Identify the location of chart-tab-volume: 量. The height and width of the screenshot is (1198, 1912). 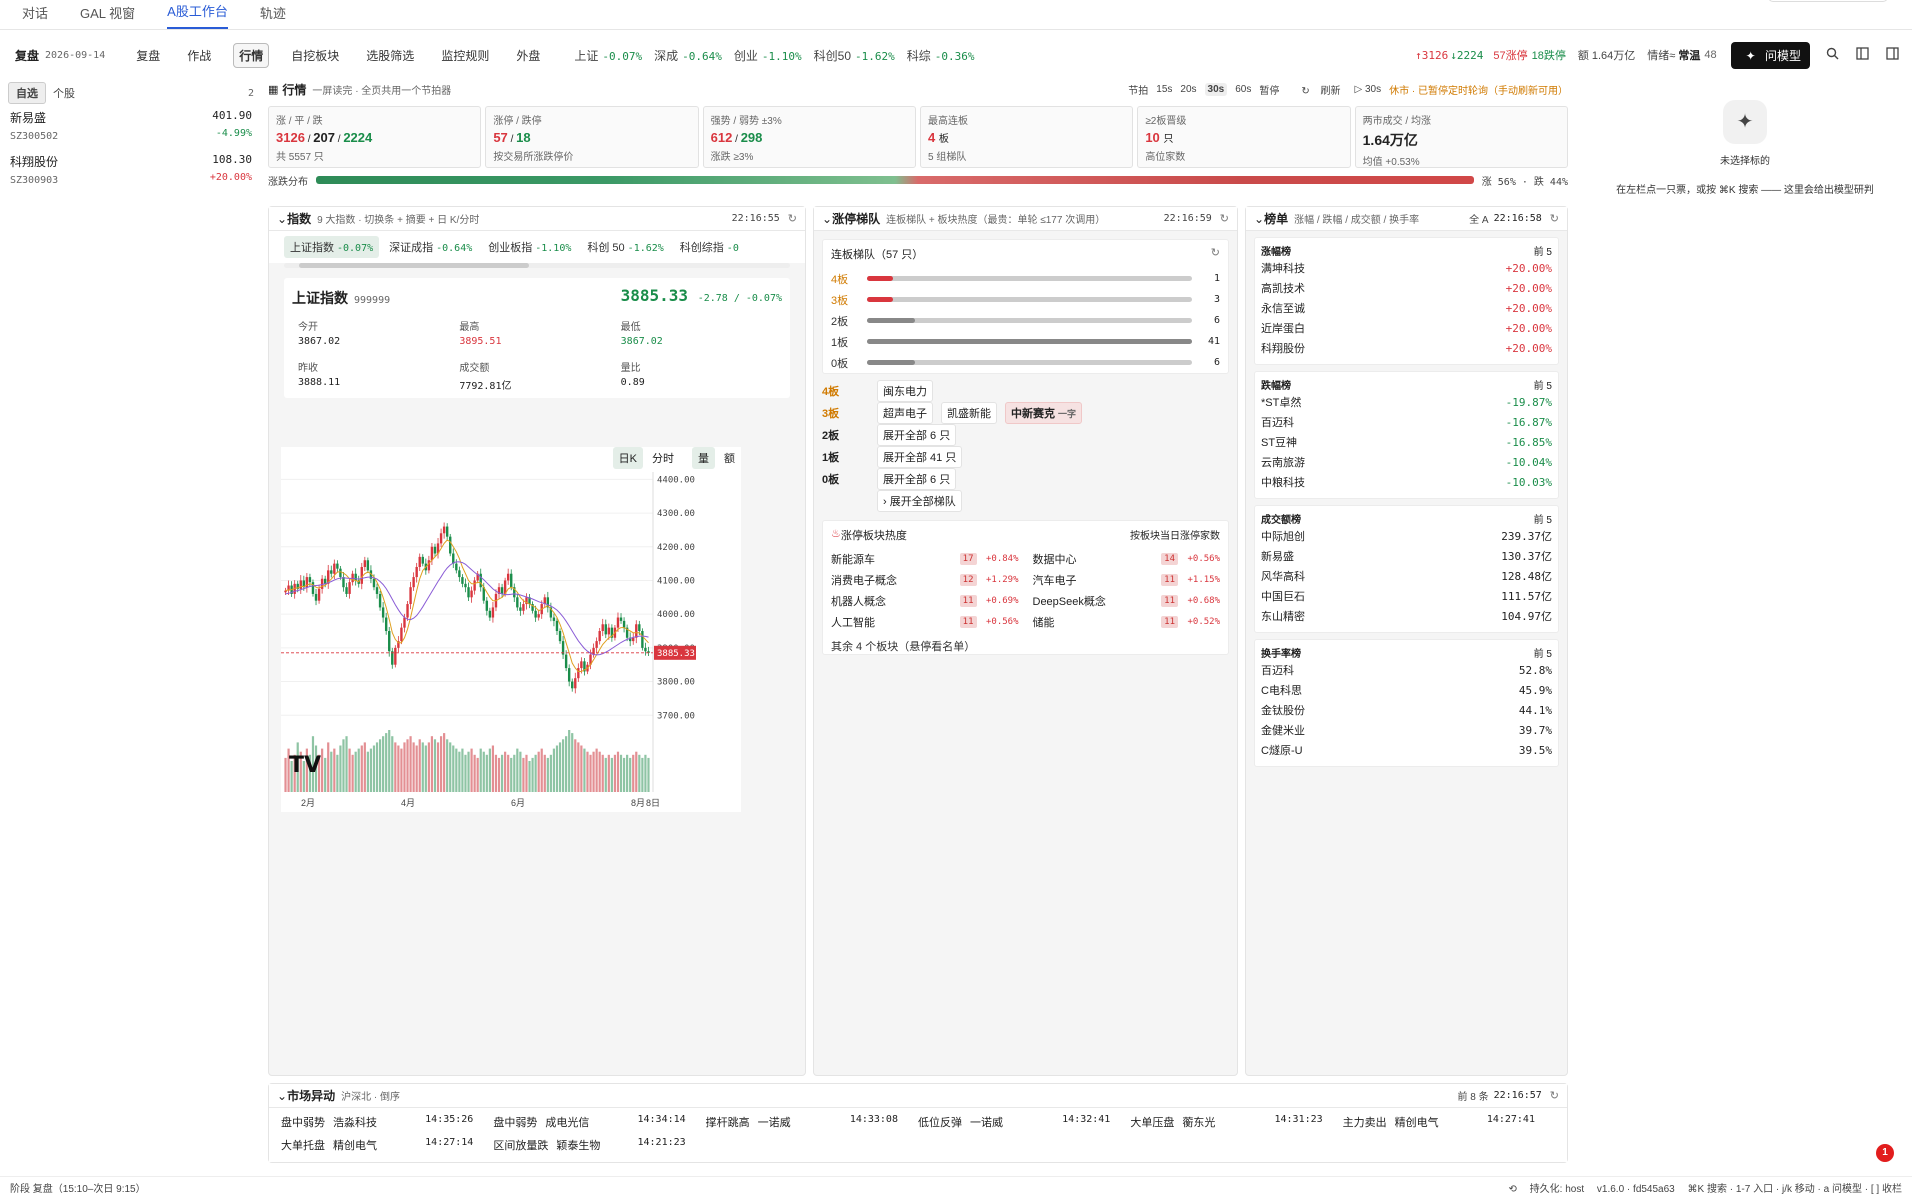
(703, 458).